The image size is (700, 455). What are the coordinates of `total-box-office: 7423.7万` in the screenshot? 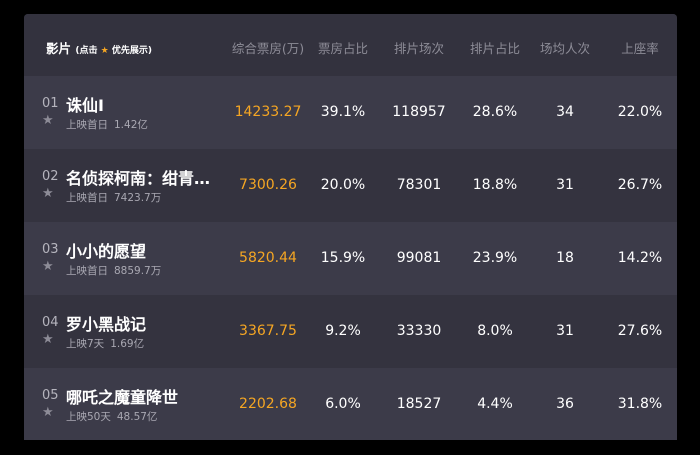 It's located at (138, 198).